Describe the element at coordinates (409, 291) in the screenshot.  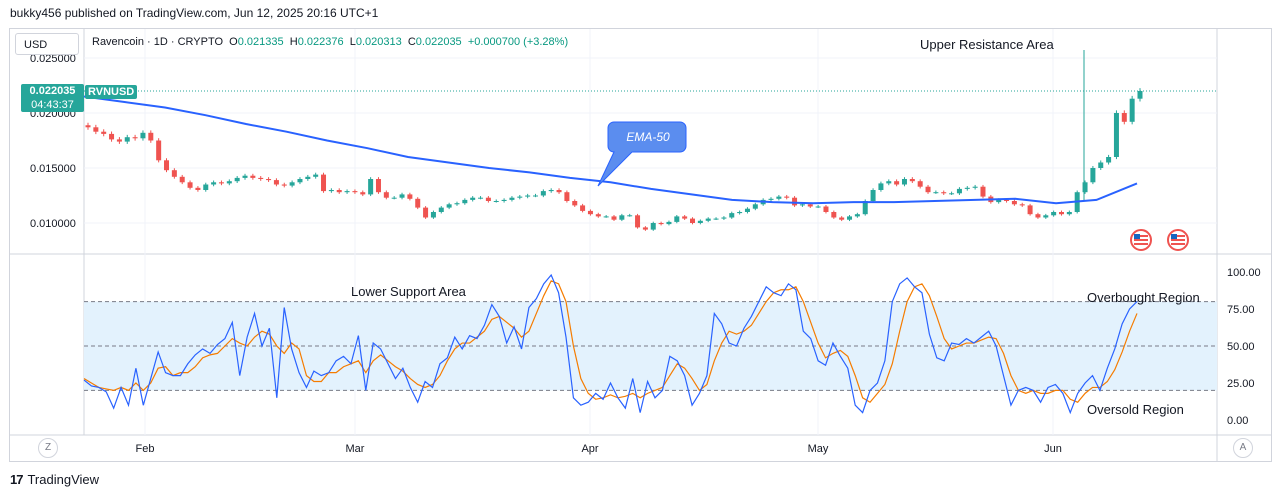
I see `lower-support-label: Lower Support Area` at that location.